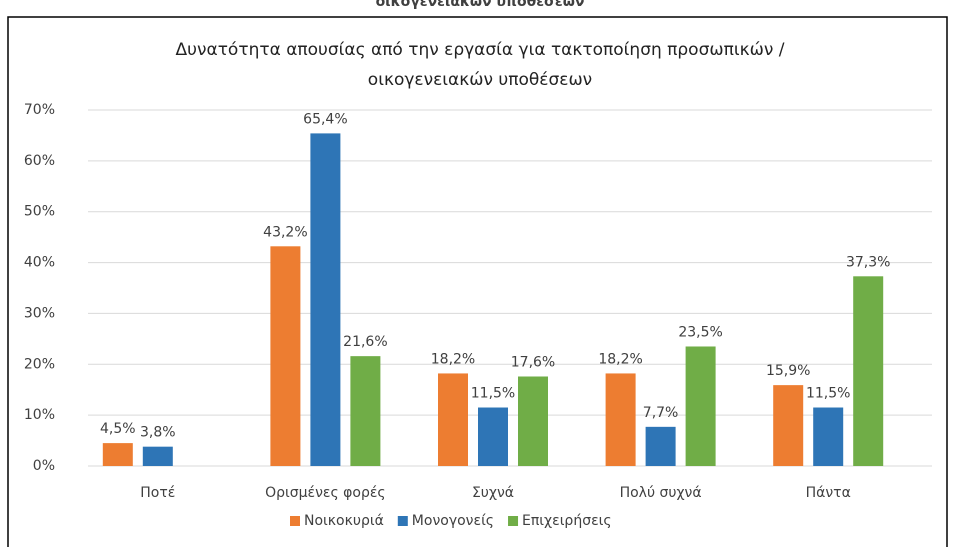 This screenshot has width=955, height=547. What do you see at coordinates (39, 364) in the screenshot?
I see `y-tick-label: 20%` at bounding box center [39, 364].